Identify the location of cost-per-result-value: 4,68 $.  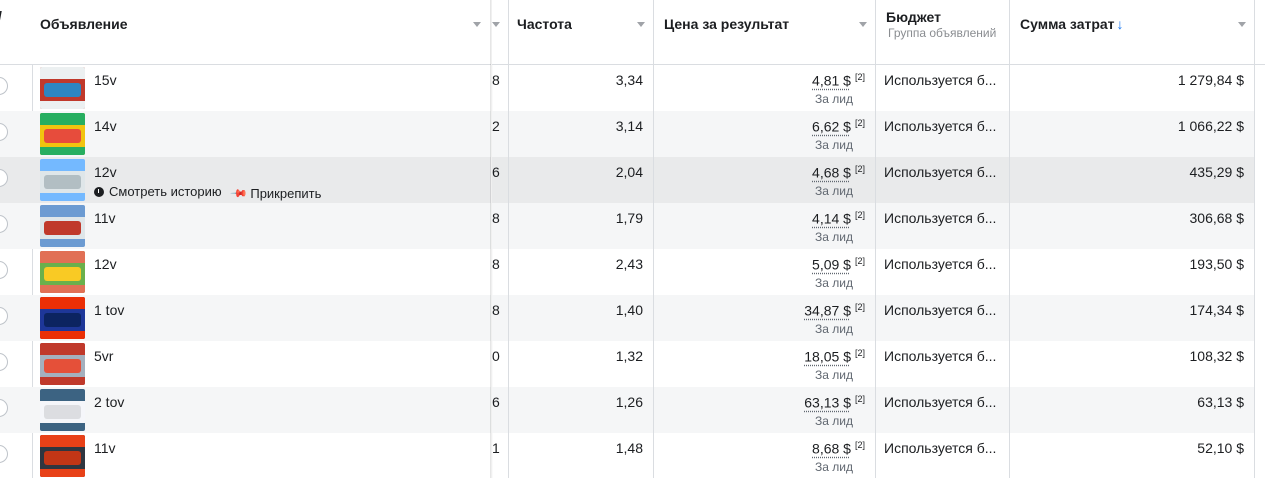
(831, 172).